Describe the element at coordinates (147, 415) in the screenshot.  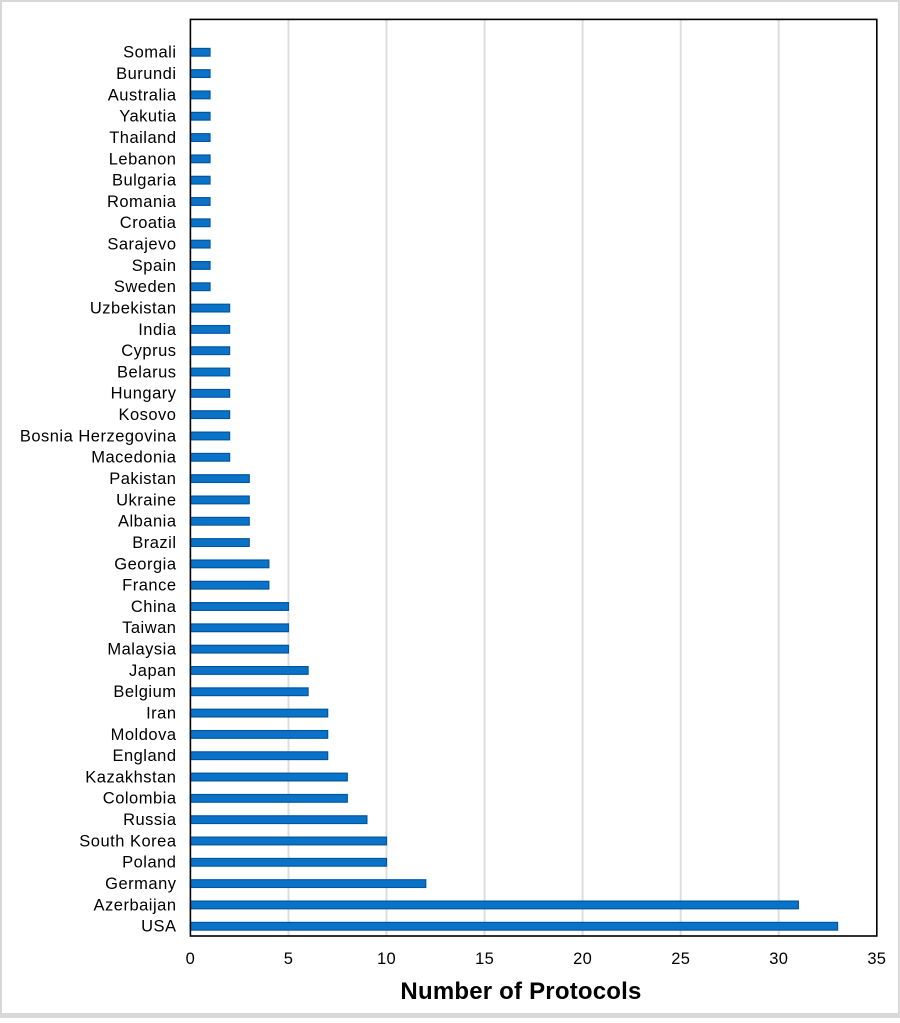
I see `svg-text: Kosovo` at that location.